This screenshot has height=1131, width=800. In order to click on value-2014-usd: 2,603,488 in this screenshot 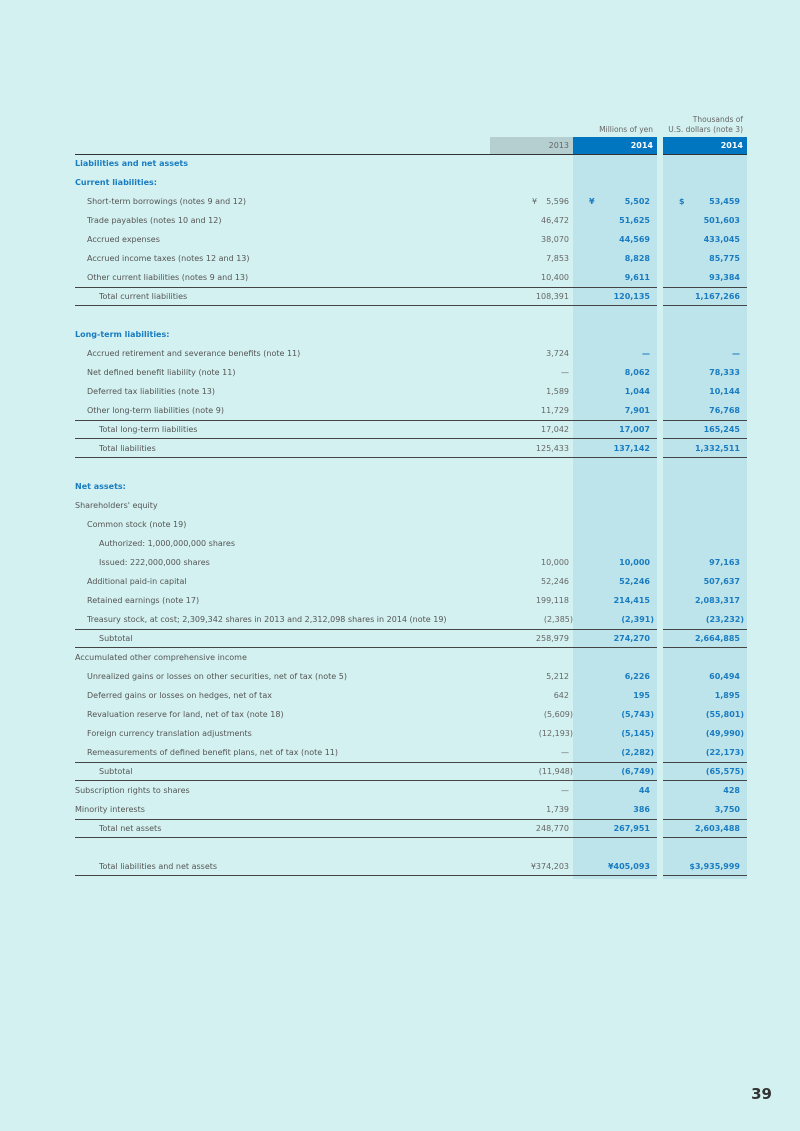, I will do `click(717, 828)`.